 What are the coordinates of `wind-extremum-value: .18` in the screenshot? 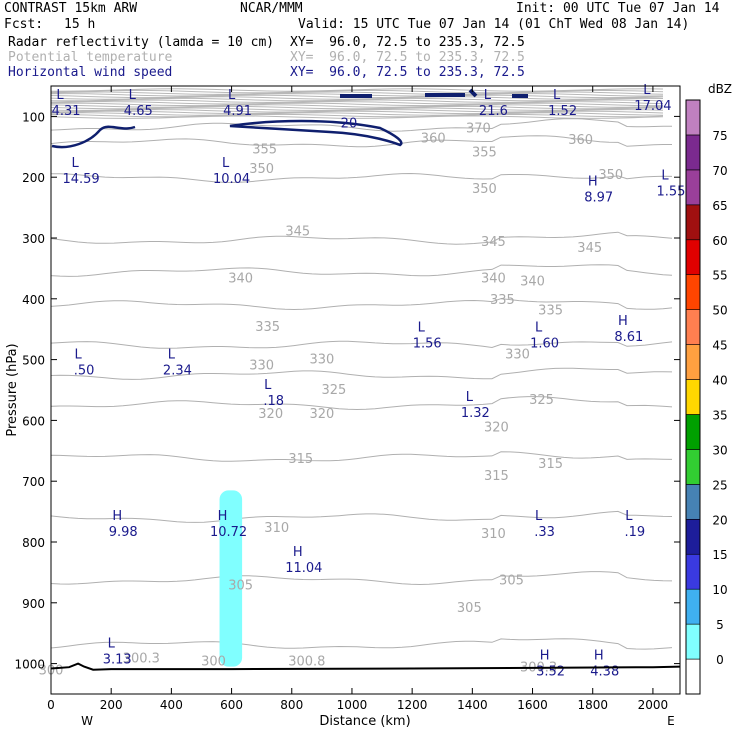 It's located at (273, 401).